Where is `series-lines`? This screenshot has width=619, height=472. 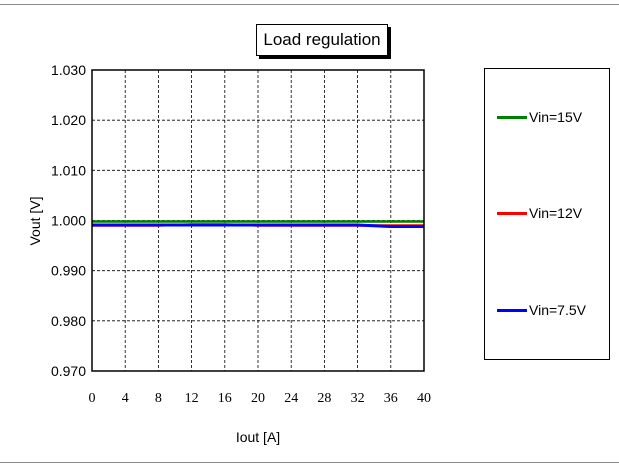
series-lines is located at coordinates (258, 224).